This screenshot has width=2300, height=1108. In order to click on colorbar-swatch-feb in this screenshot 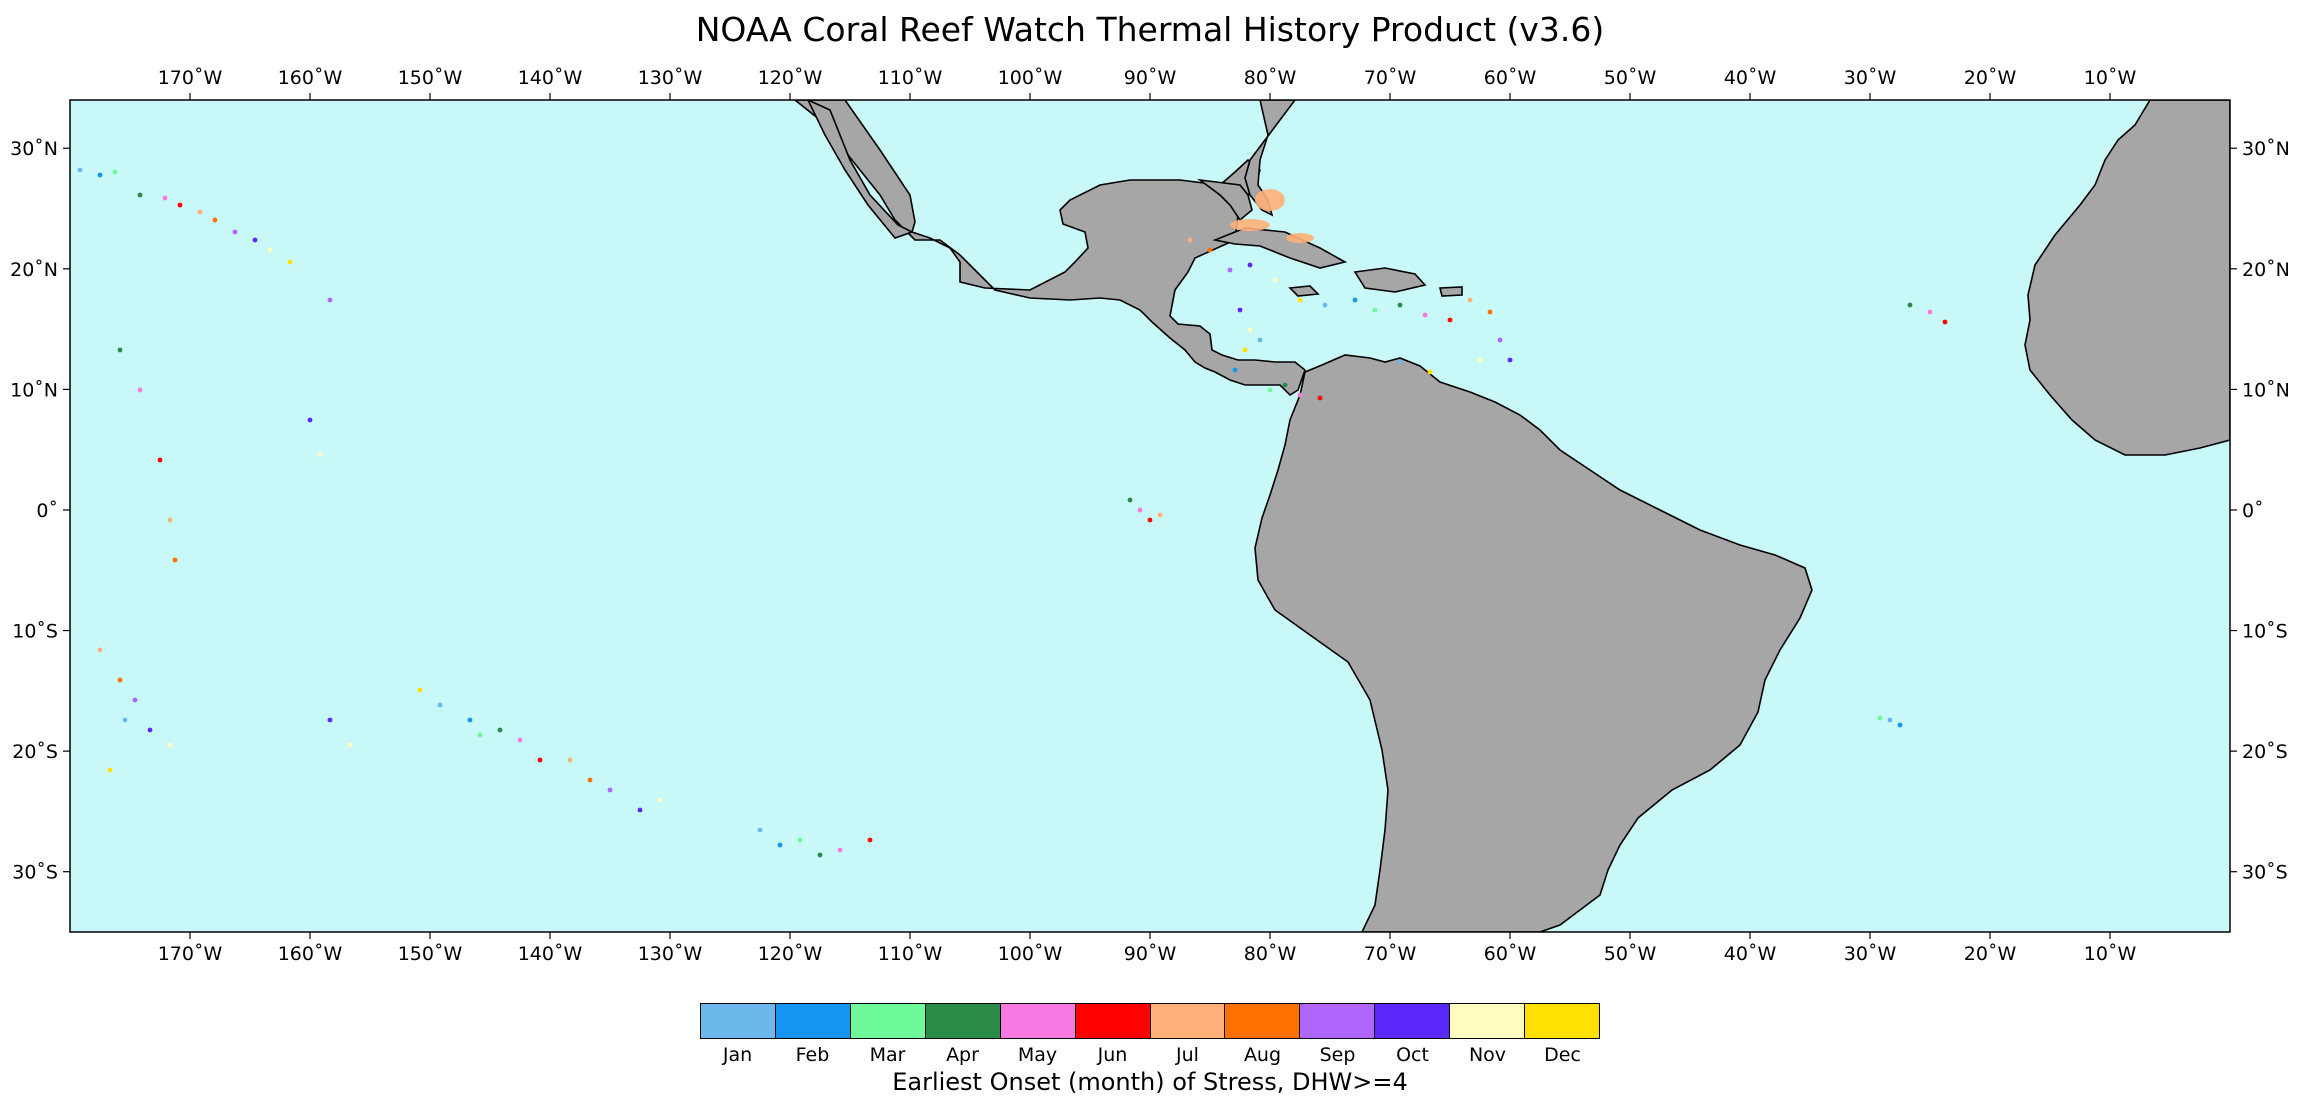, I will do `click(813, 1021)`.